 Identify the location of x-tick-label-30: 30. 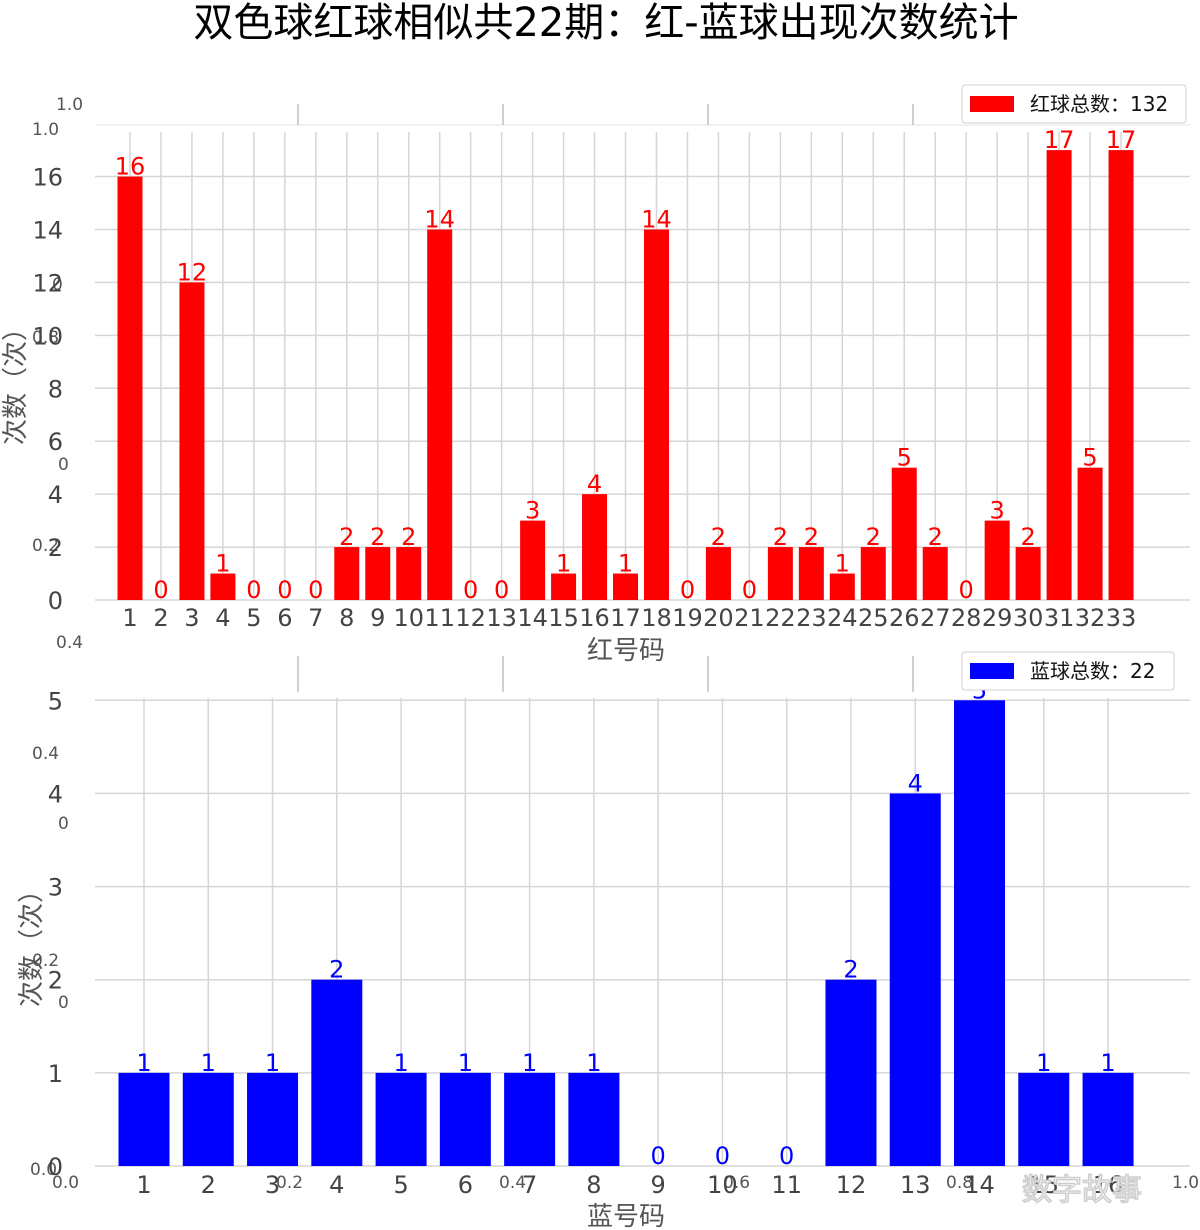
(1028, 618).